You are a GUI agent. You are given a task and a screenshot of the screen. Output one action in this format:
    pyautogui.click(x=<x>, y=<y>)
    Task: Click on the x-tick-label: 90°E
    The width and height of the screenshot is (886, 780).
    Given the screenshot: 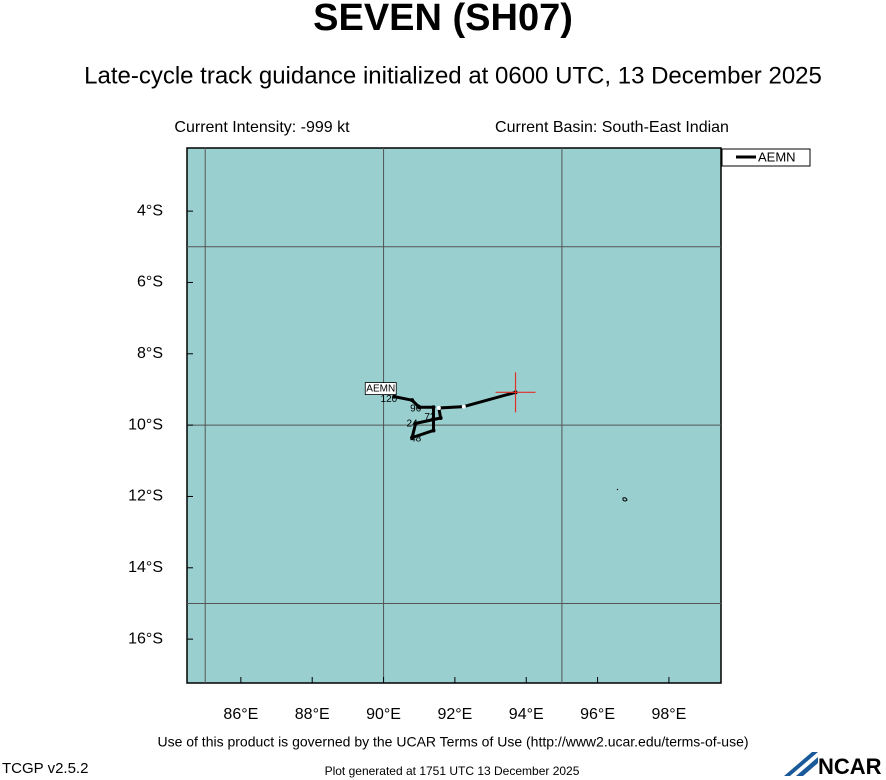 What is the action you would take?
    pyautogui.click(x=383, y=714)
    